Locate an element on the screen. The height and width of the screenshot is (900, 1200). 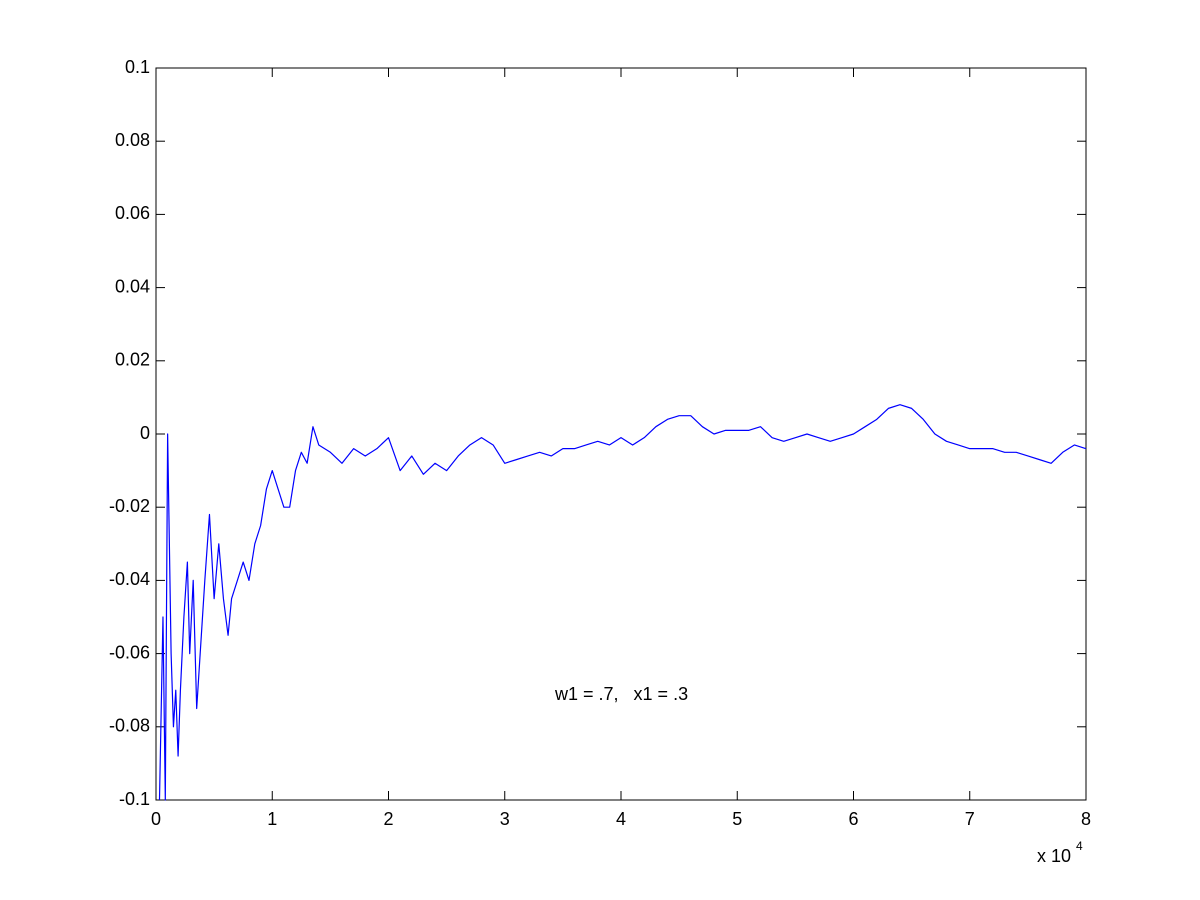
y-tick-label: 0.08 is located at coordinates (132, 140).